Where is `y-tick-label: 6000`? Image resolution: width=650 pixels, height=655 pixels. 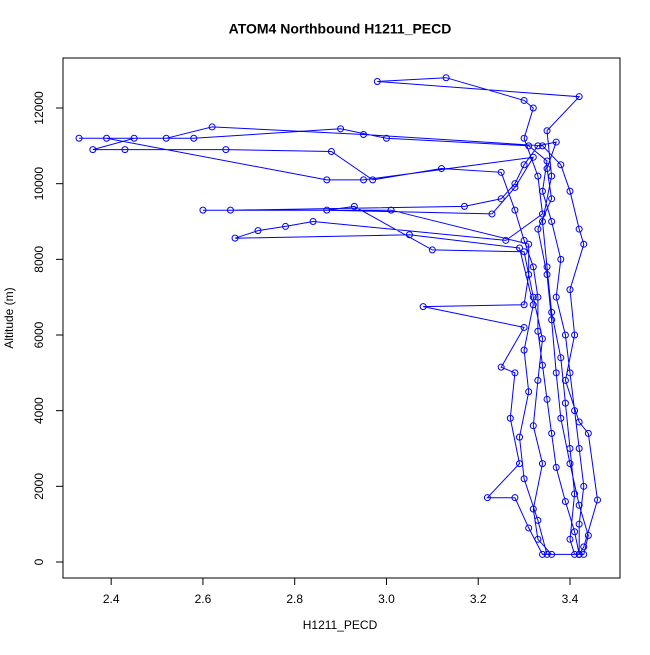
y-tick-label: 6000 is located at coordinates (39, 334).